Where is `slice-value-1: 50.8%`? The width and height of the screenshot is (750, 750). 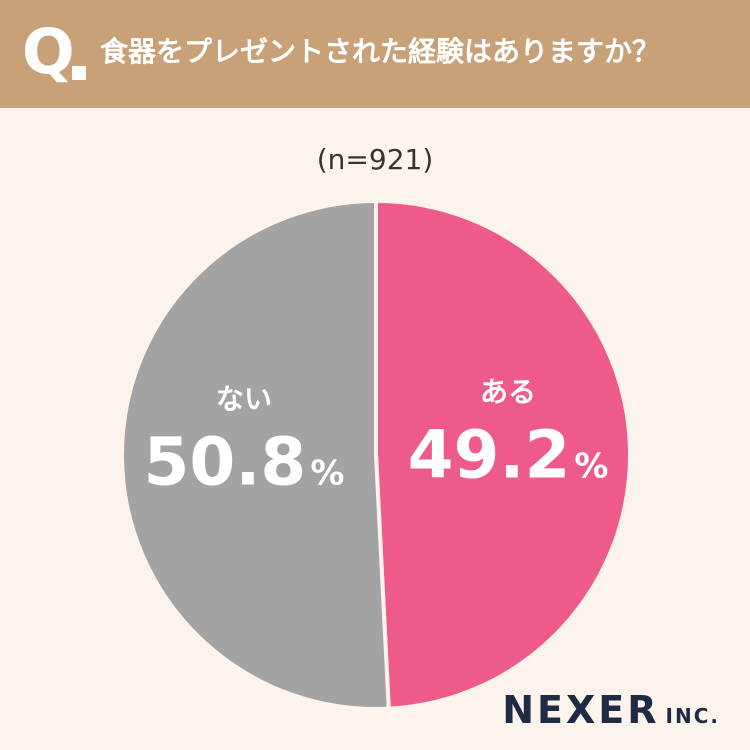
slice-value-1: 50.8% is located at coordinates (244, 461).